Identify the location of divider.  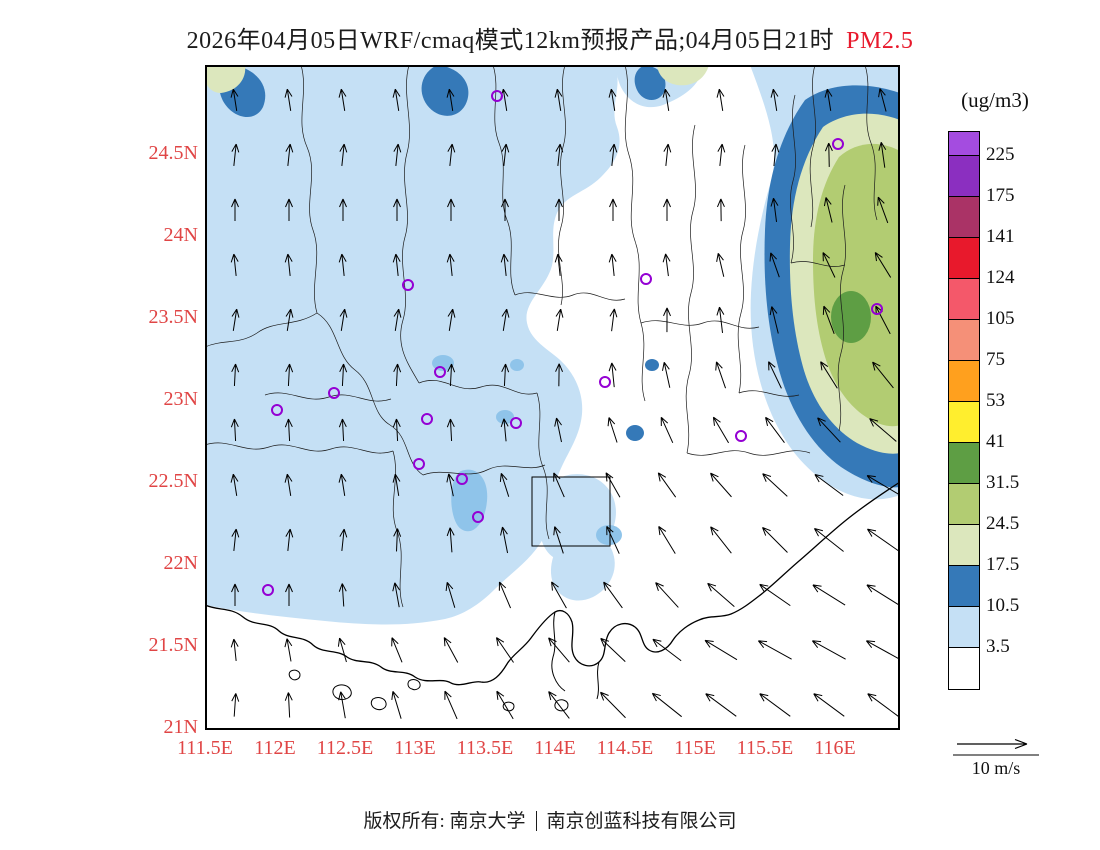
(536, 821).